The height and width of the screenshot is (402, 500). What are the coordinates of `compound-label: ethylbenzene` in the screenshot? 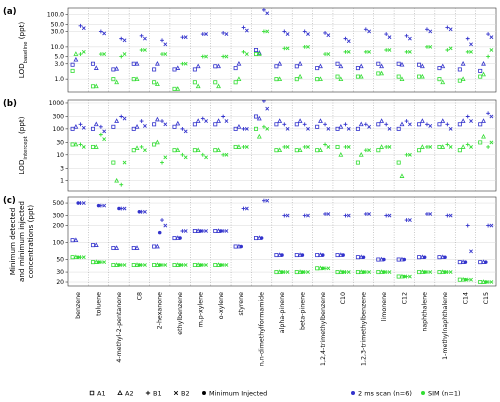 It's located at (180, 313).